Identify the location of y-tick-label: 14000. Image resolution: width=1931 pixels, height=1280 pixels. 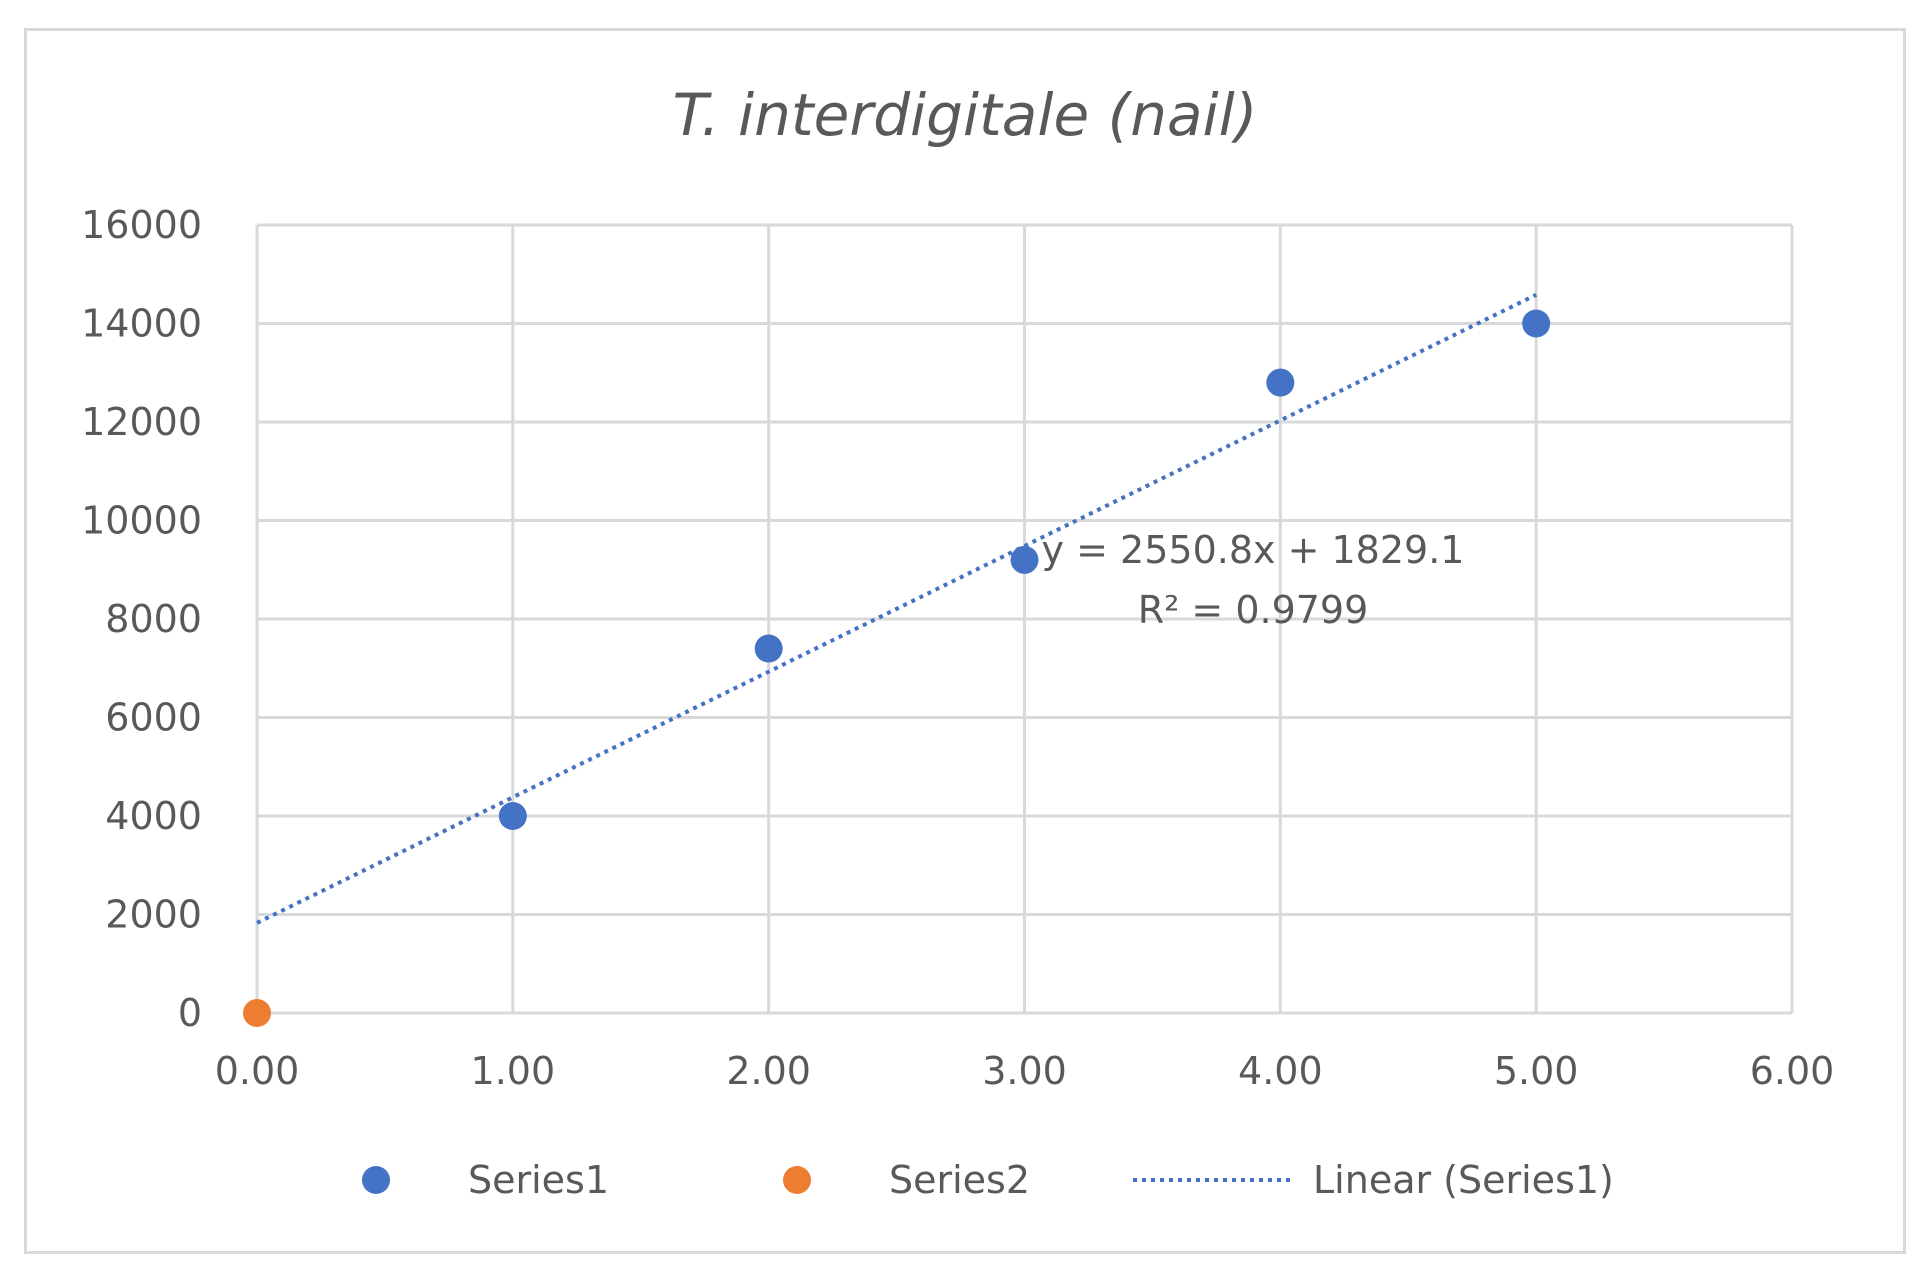
(141, 324).